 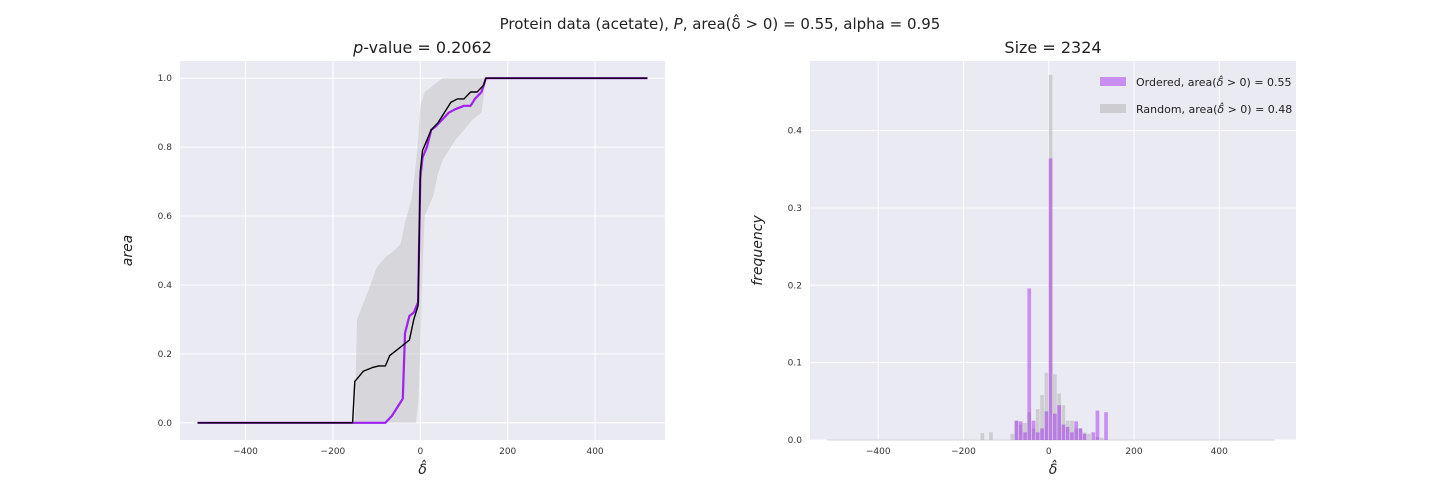 What do you see at coordinates (422, 47) in the screenshot?
I see `chart-title: p-value = 0.2062` at bounding box center [422, 47].